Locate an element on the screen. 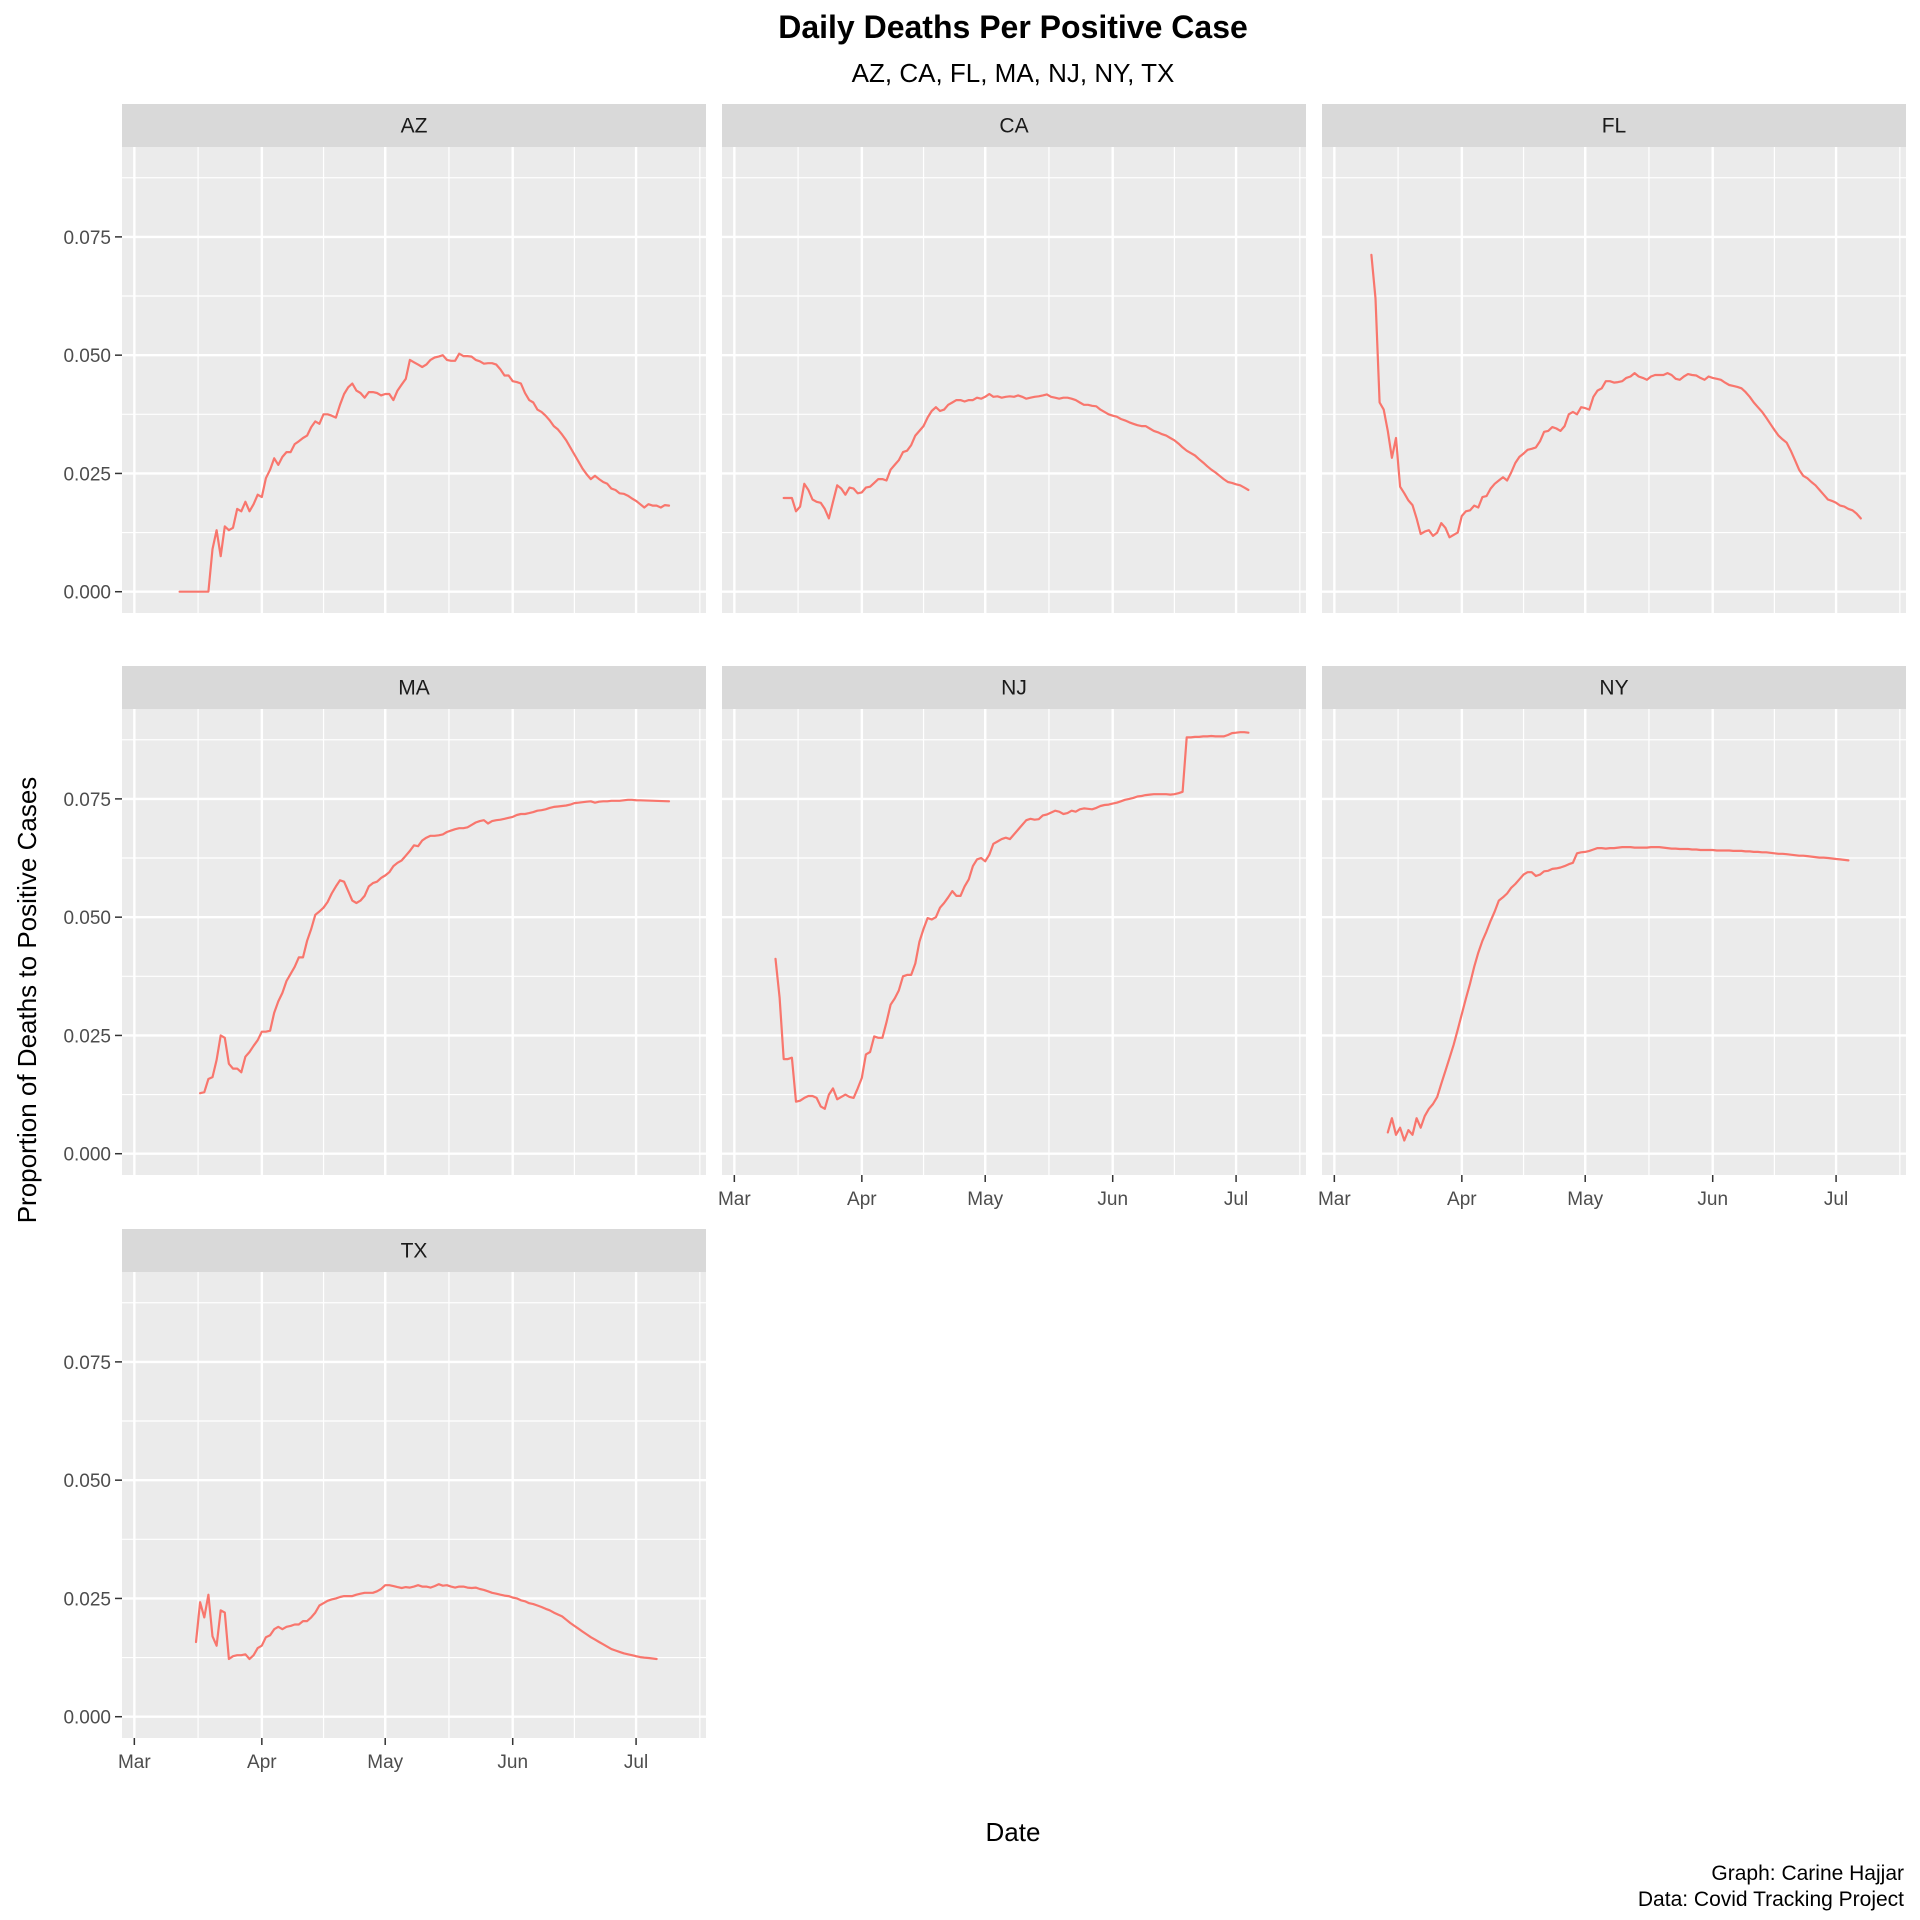  facet-panel-ca: CA is located at coordinates (1014, 358).